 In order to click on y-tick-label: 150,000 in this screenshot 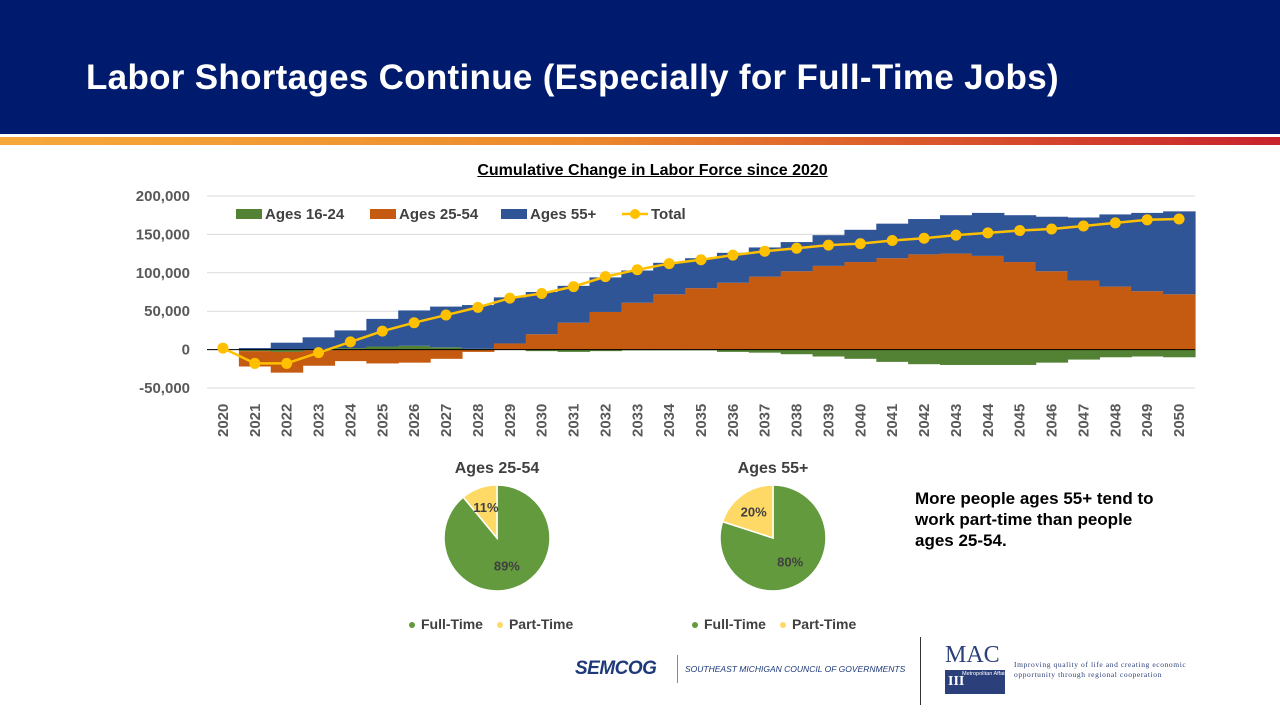, I will do `click(163, 234)`.